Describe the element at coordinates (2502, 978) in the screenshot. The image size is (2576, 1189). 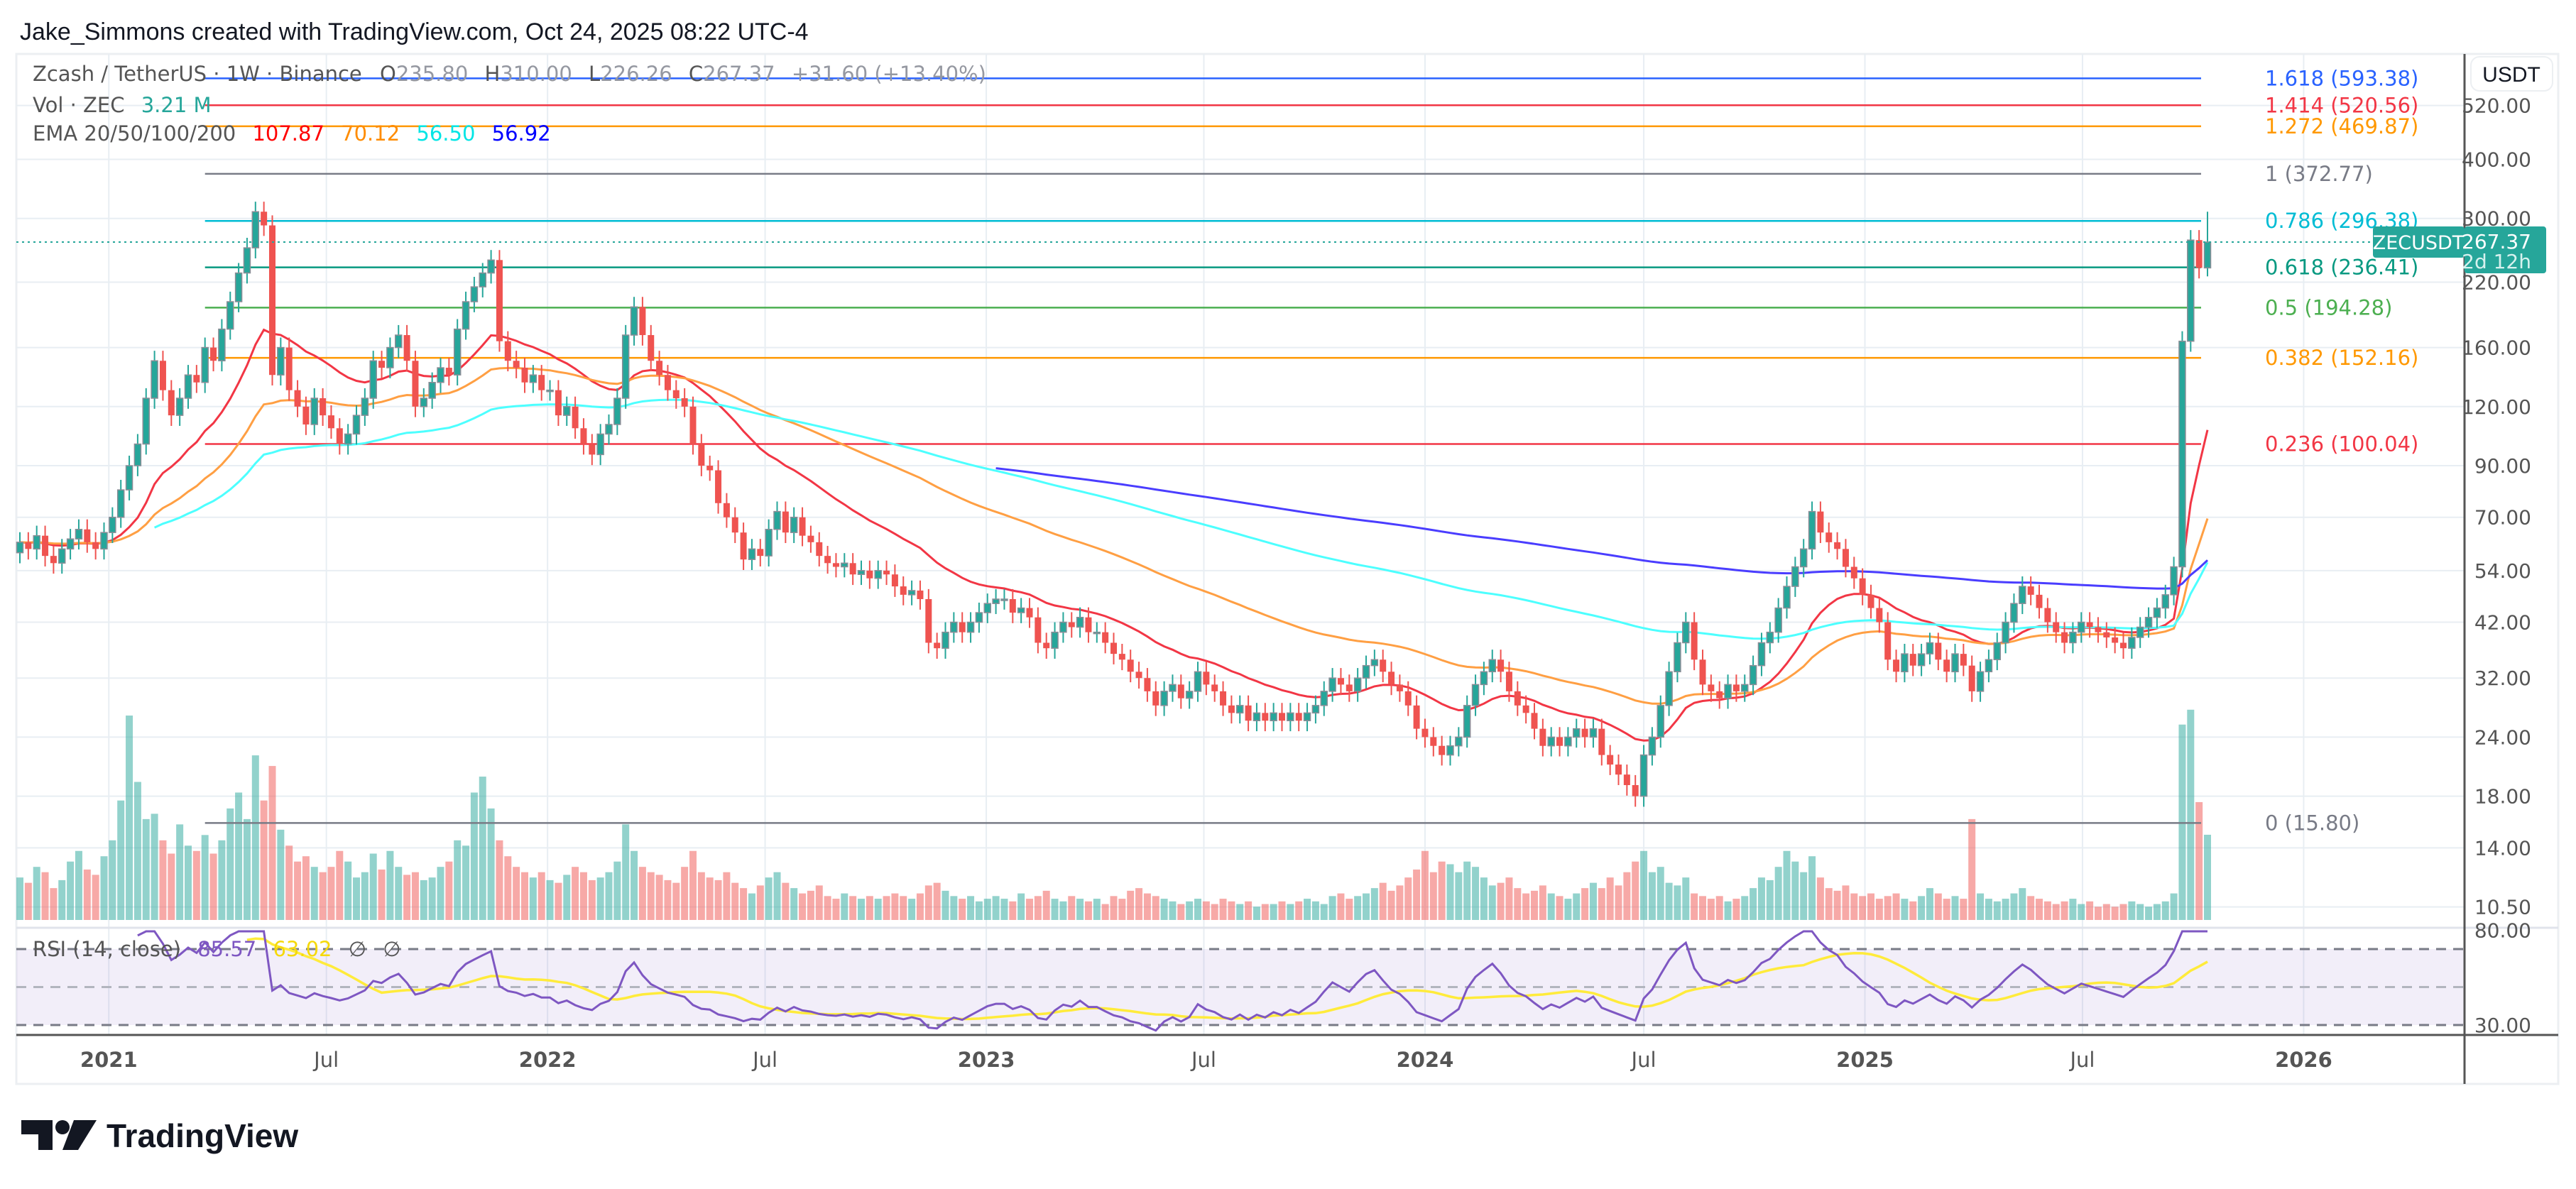
I see `rsi-axis: 80.00 30.00` at that location.